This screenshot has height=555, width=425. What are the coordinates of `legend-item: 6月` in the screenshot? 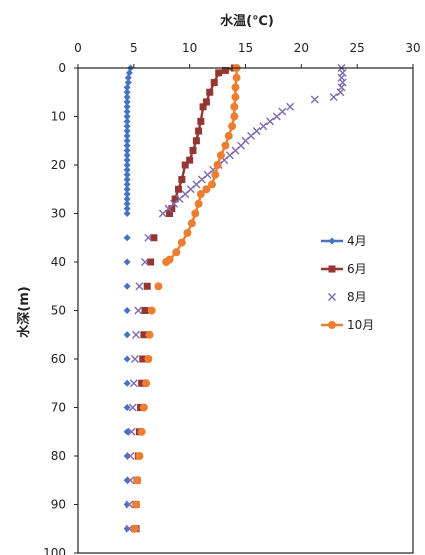 It's located at (344, 269).